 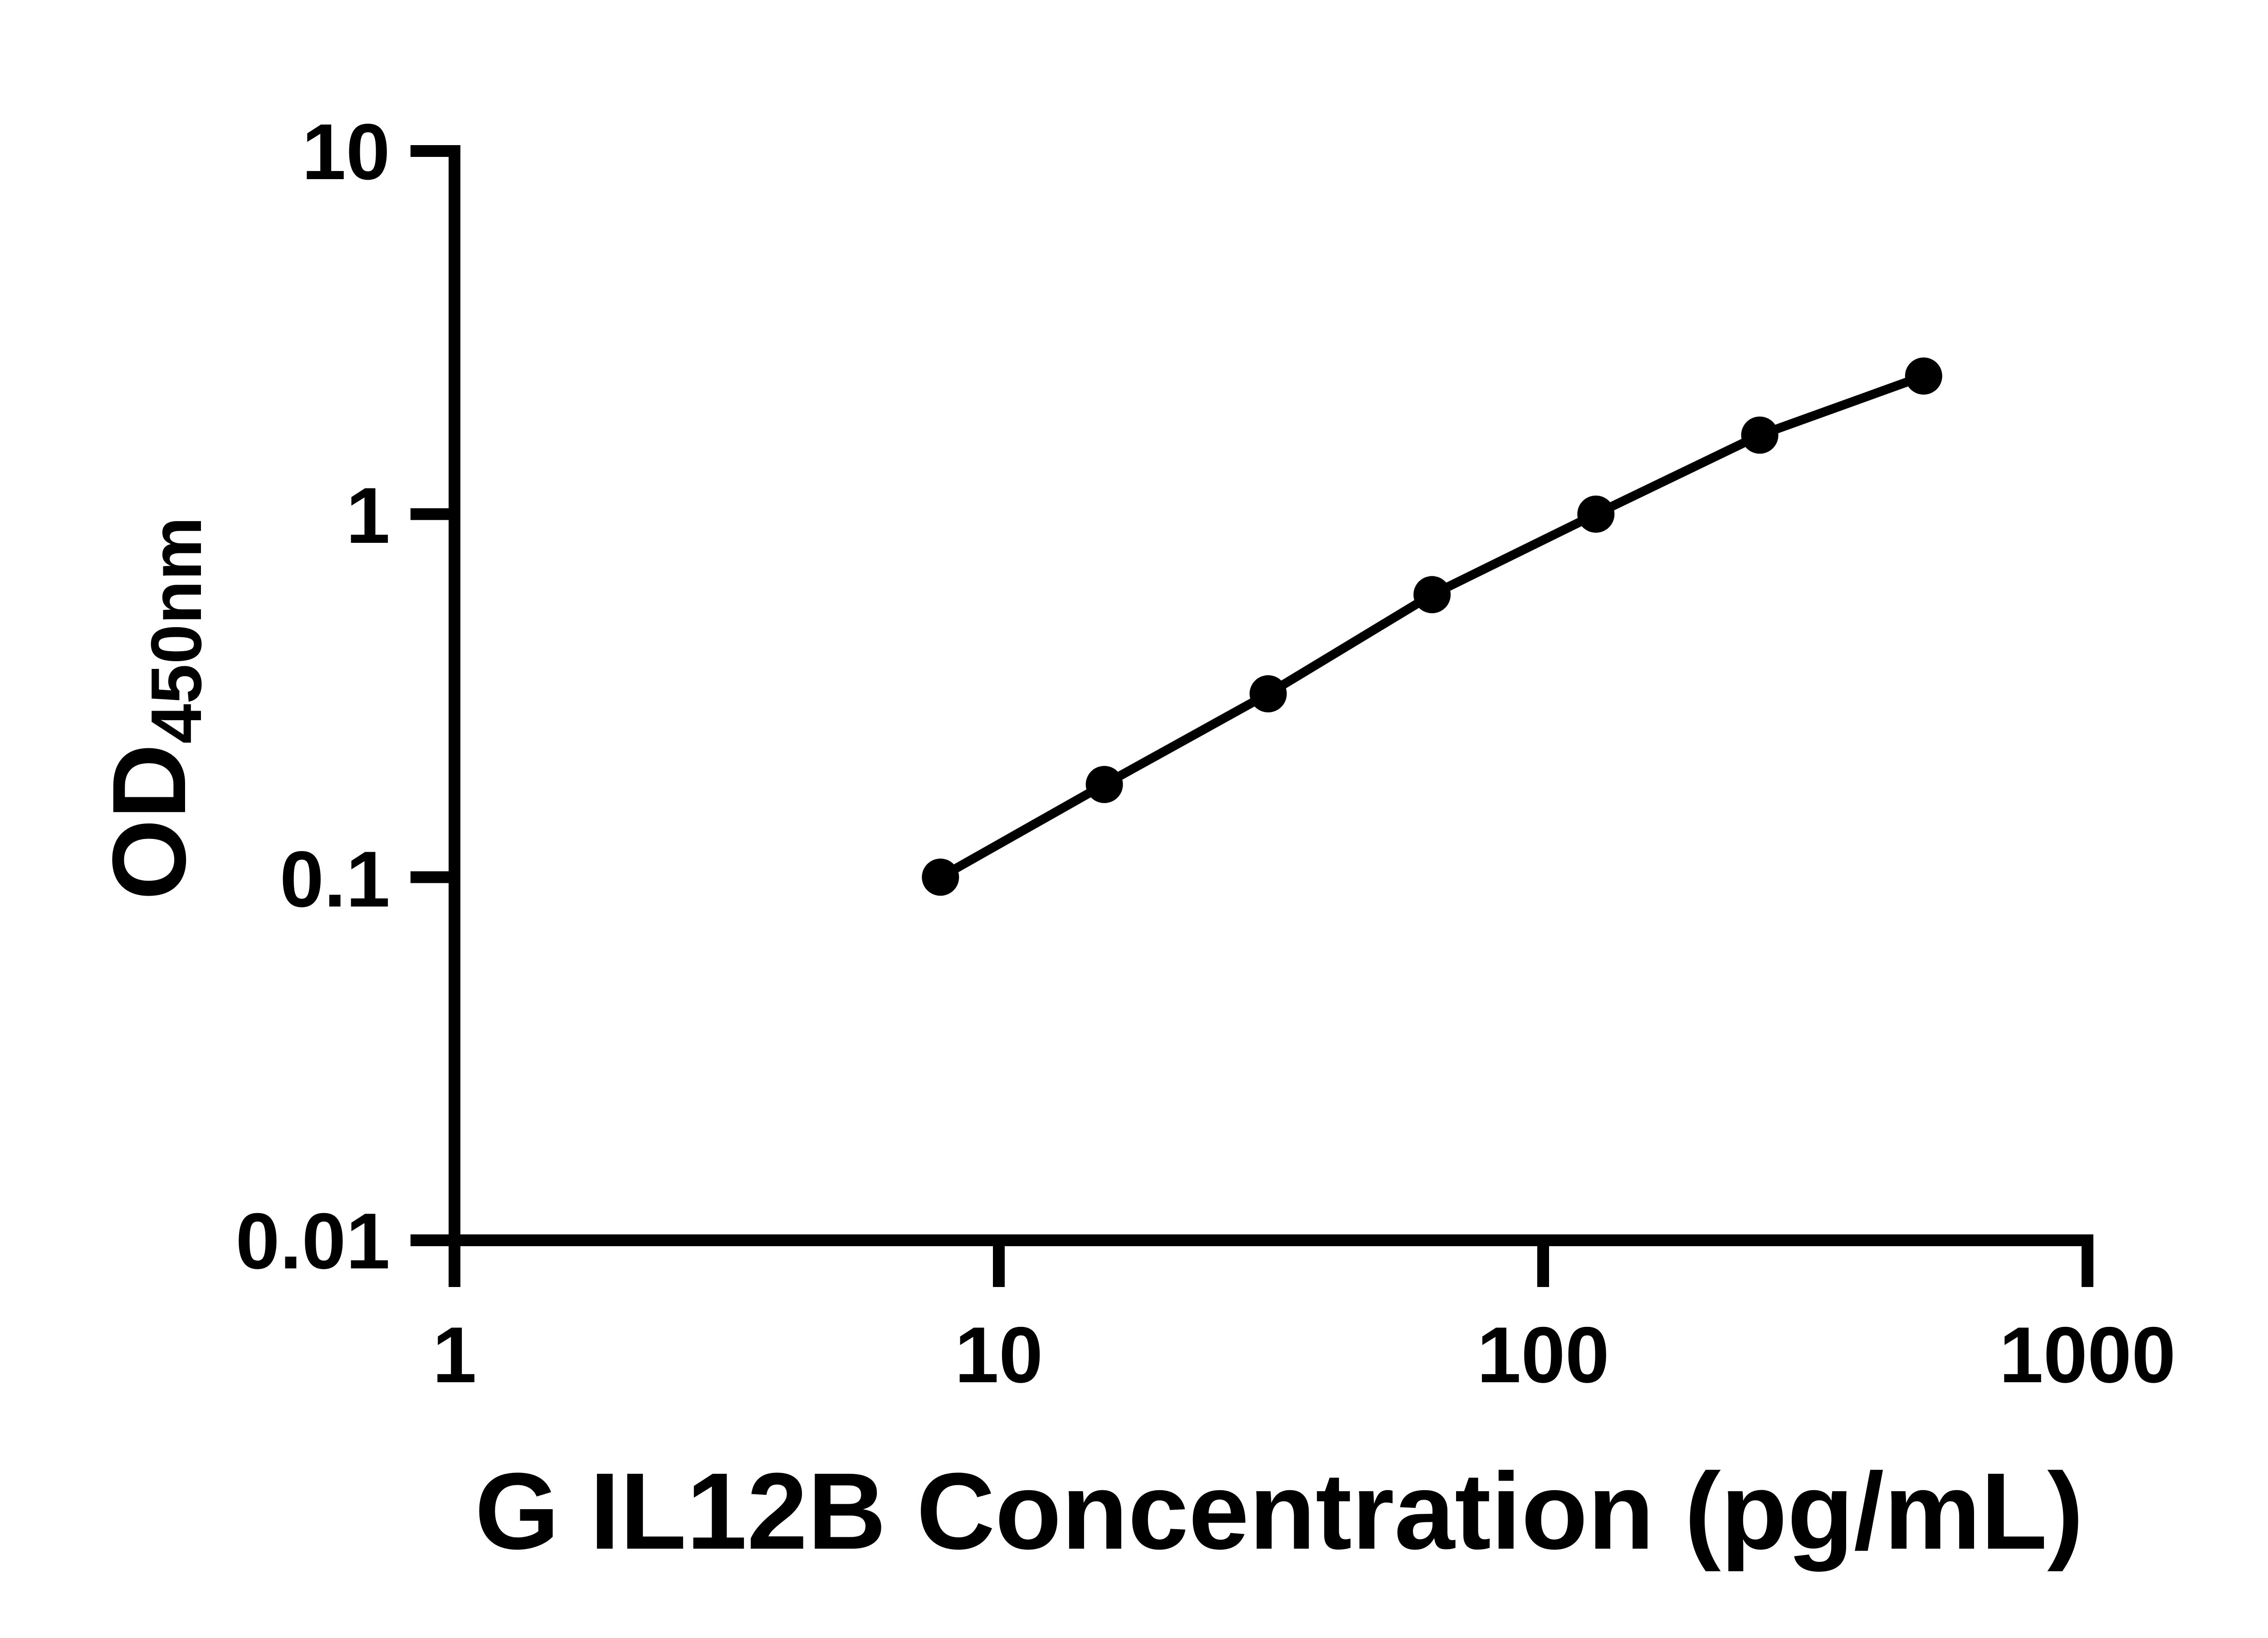 What do you see at coordinates (312, 1241) in the screenshot?
I see `y-tick-label: 0.01` at bounding box center [312, 1241].